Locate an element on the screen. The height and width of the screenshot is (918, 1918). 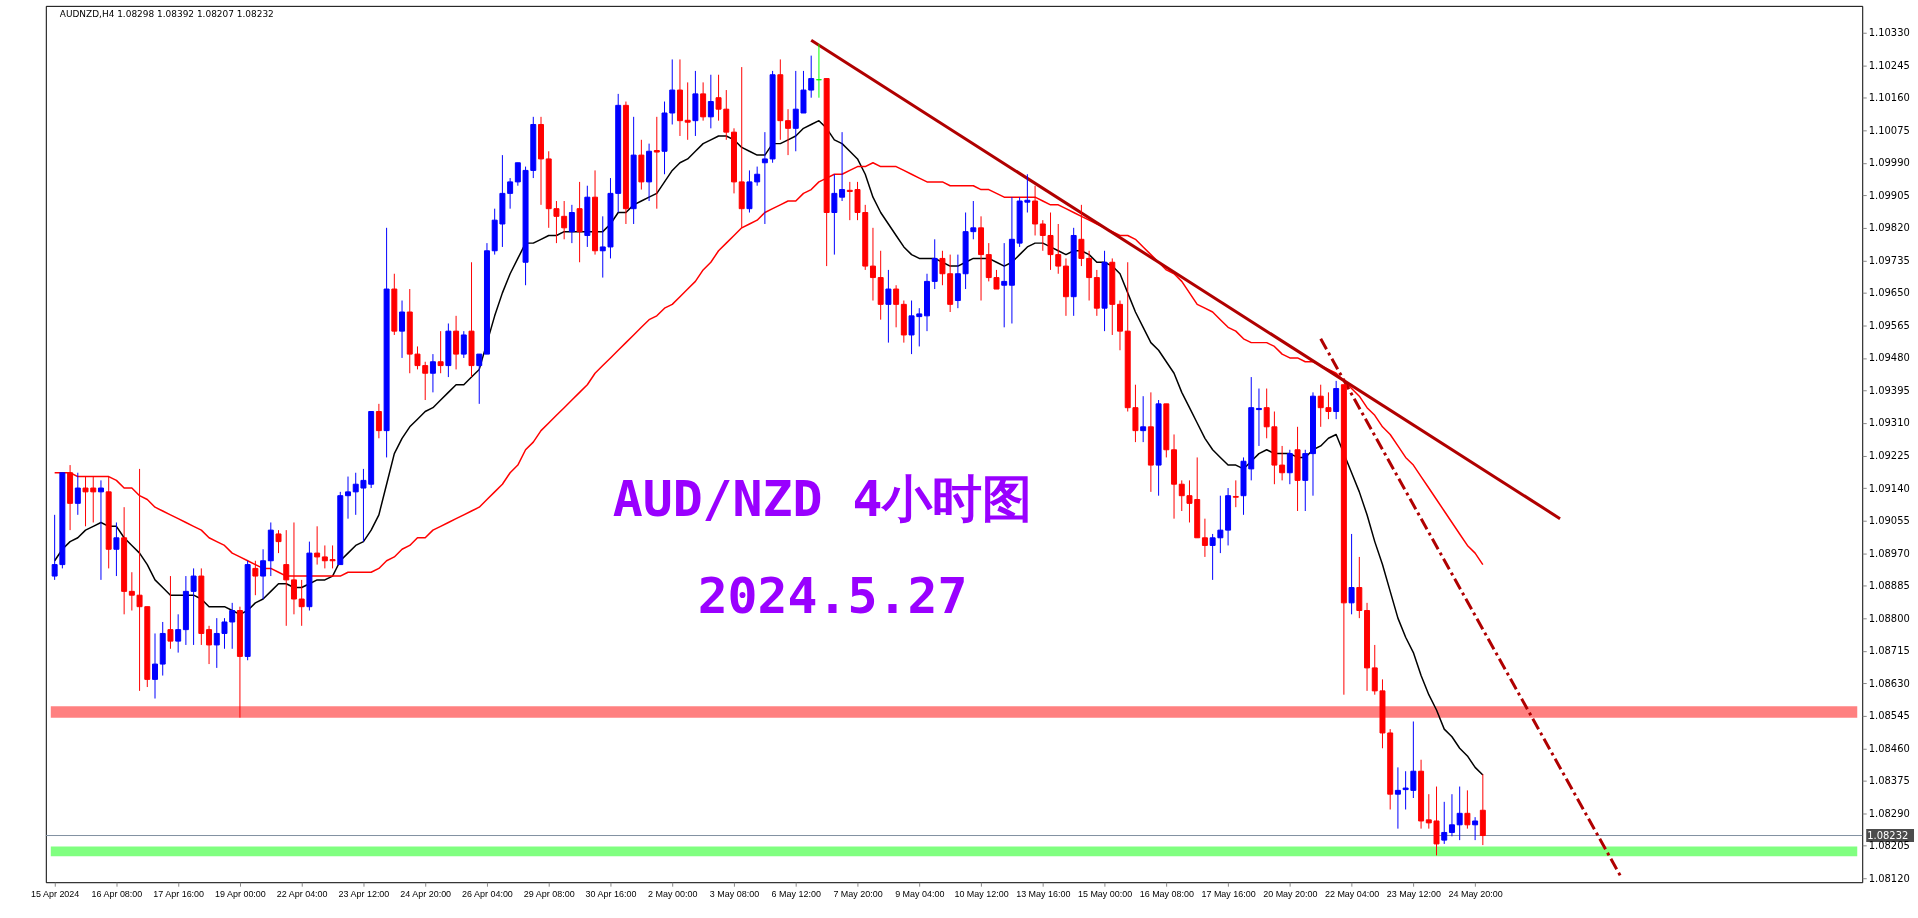
y-tick-label: 1.09310 is located at coordinates (1889, 423).